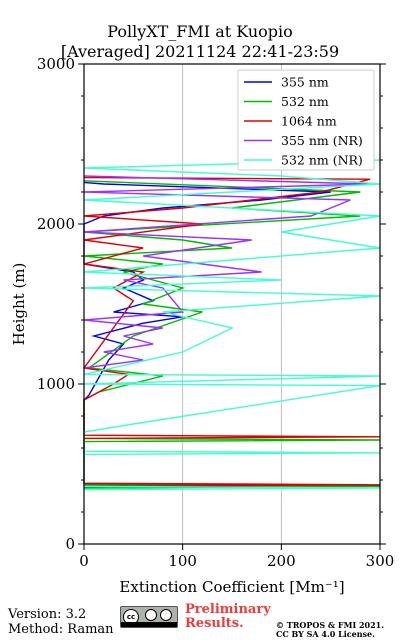  Describe the element at coordinates (56, 224) in the screenshot. I see `y-tick-label-3: 2000` at that location.